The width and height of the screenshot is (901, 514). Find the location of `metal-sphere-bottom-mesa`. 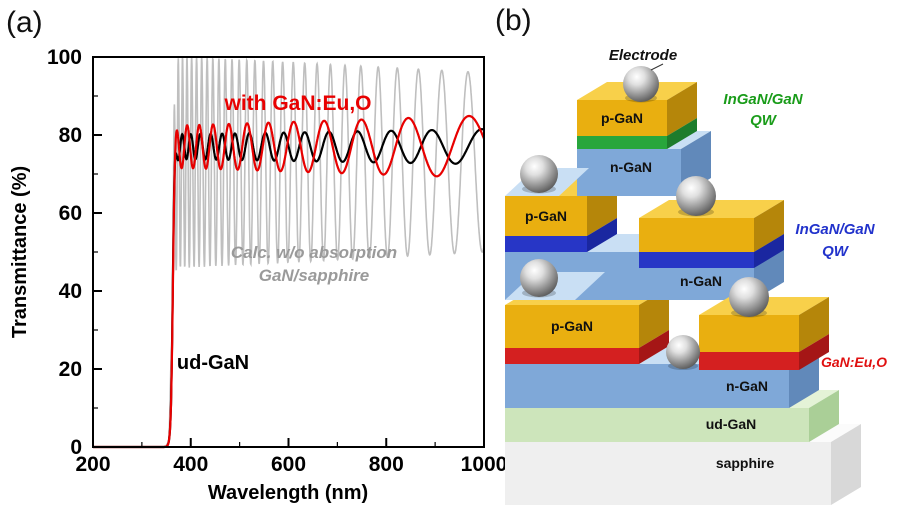

metal-sphere-bottom-mesa is located at coordinates (749, 297).